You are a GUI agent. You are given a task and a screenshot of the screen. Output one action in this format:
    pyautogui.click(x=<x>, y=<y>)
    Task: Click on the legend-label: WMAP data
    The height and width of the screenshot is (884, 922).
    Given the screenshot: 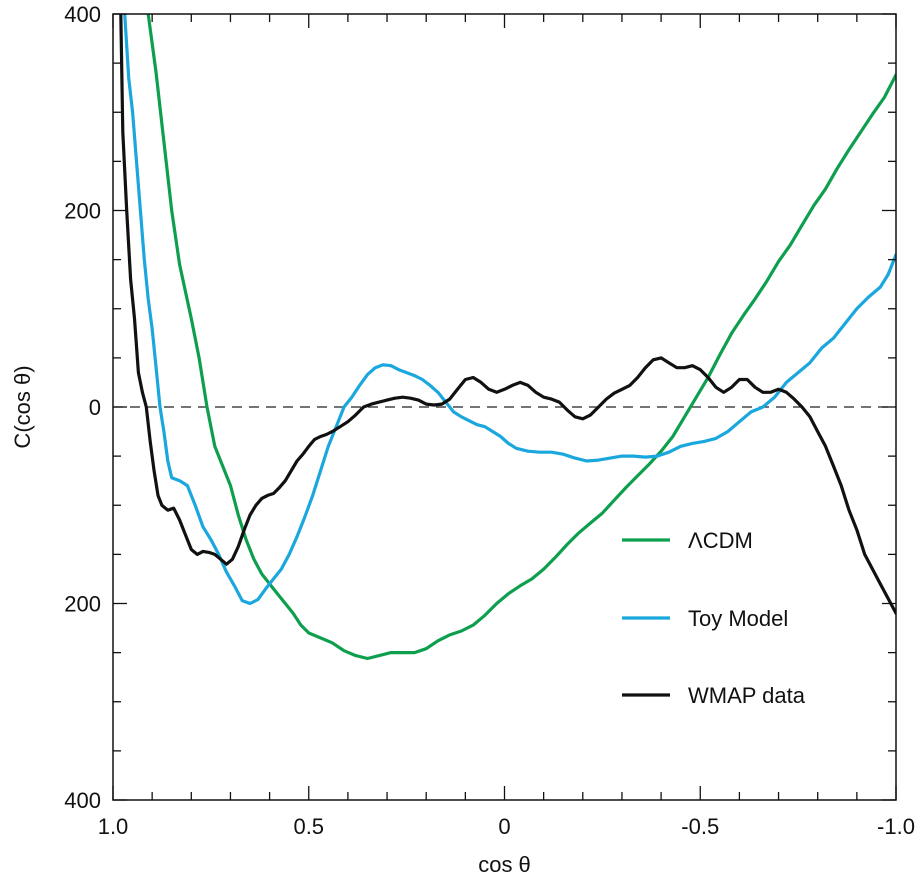 What is the action you would take?
    pyautogui.click(x=747, y=695)
    